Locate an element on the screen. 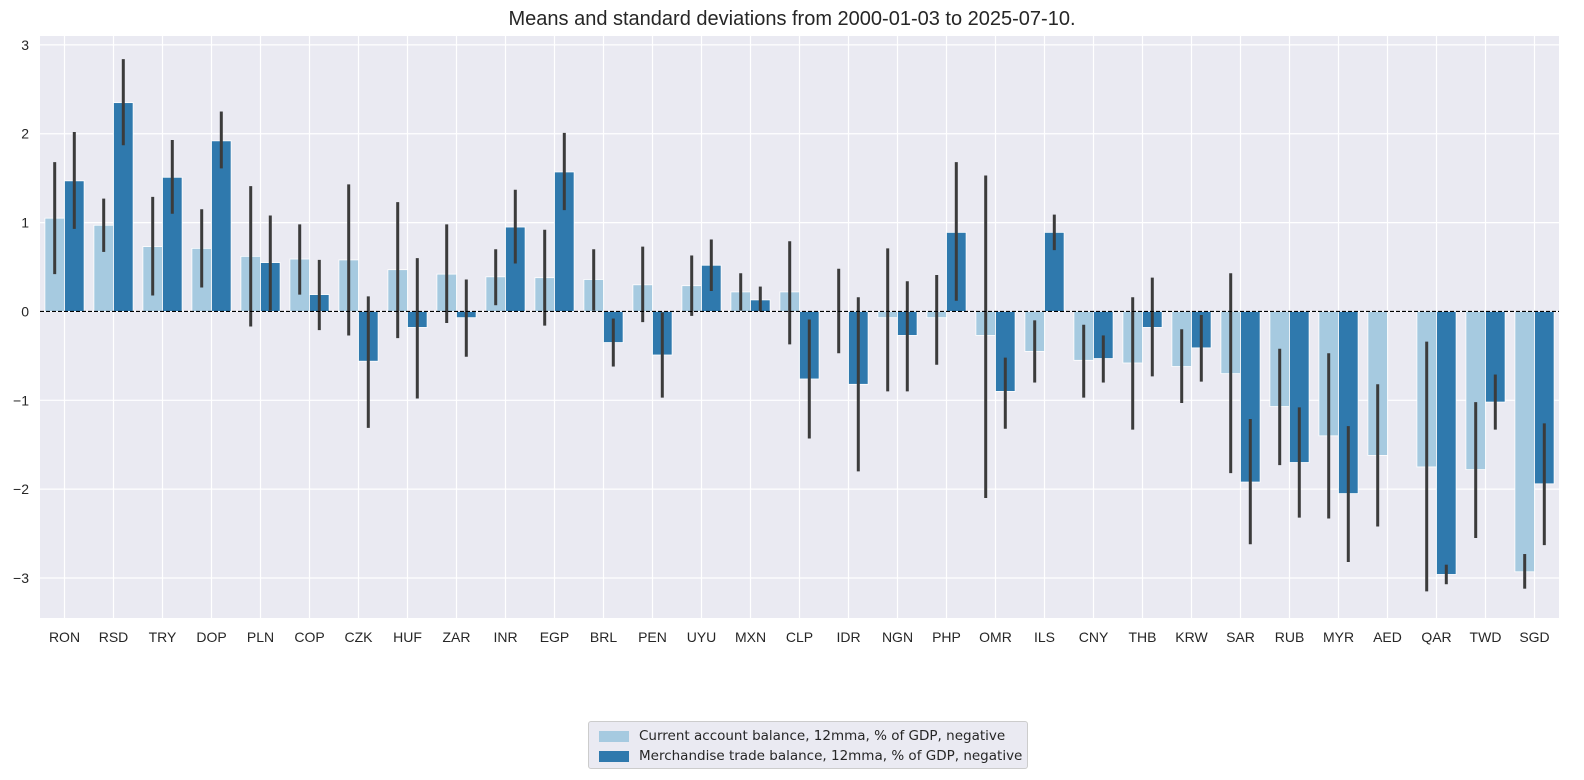 The height and width of the screenshot is (780, 1584). x-tick-label: HUF is located at coordinates (407, 637).